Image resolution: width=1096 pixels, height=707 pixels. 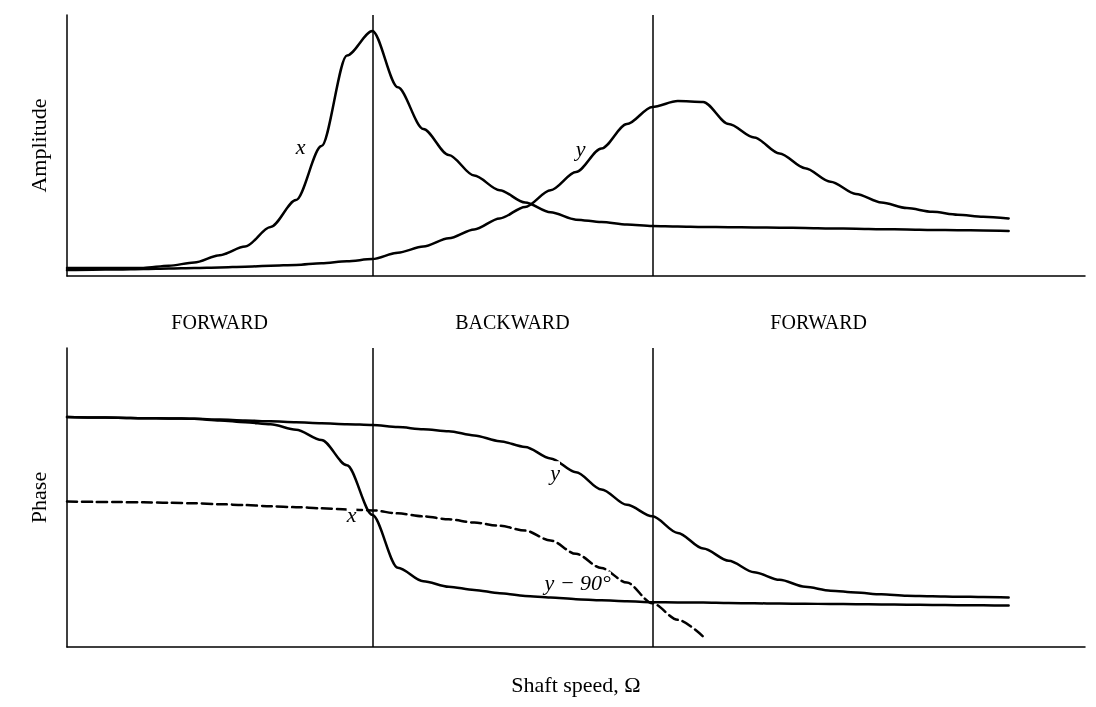 I want to click on series-label: y − 90°, so click(x=577, y=583).